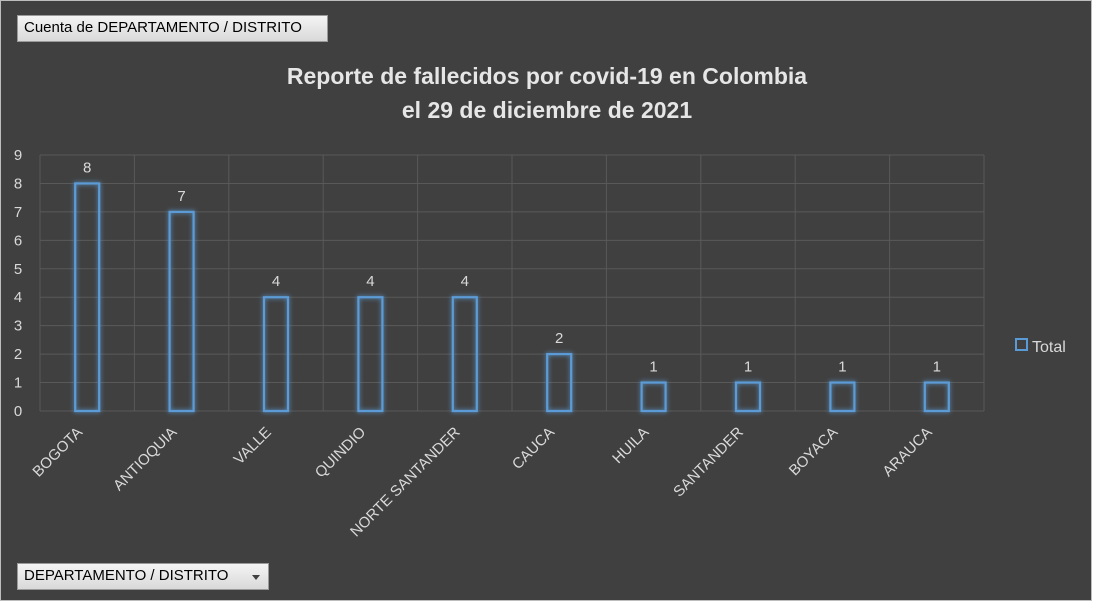  I want to click on y-tick-label: 2, so click(18, 354).